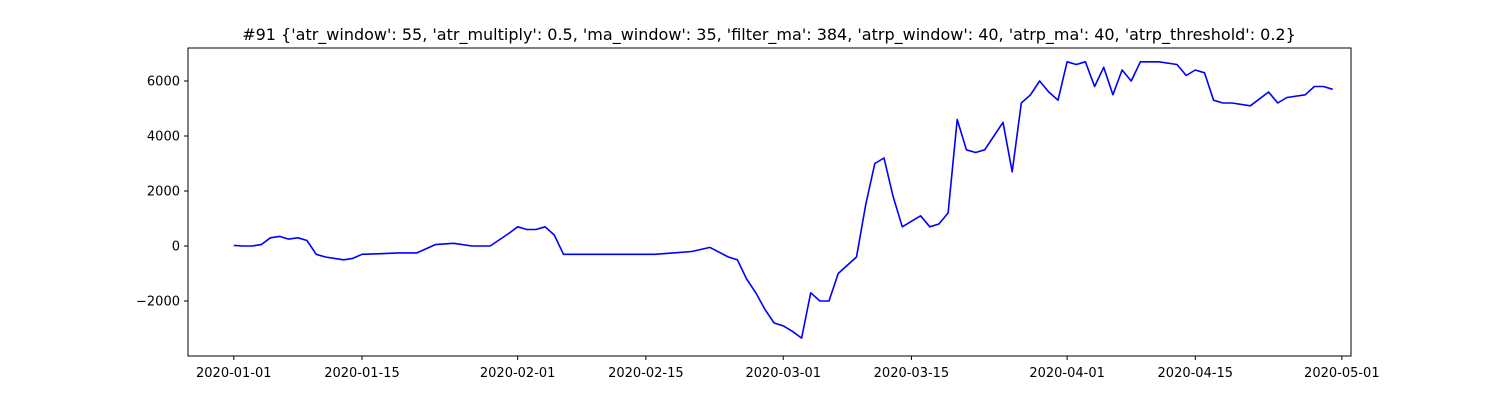  Describe the element at coordinates (158, 302) in the screenshot. I see `y-tick-label: −2000` at that location.